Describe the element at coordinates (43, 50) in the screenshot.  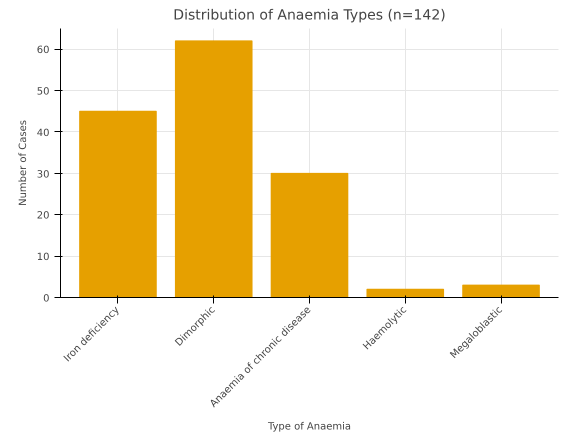
I see `y-tick-label: 60` at that location.